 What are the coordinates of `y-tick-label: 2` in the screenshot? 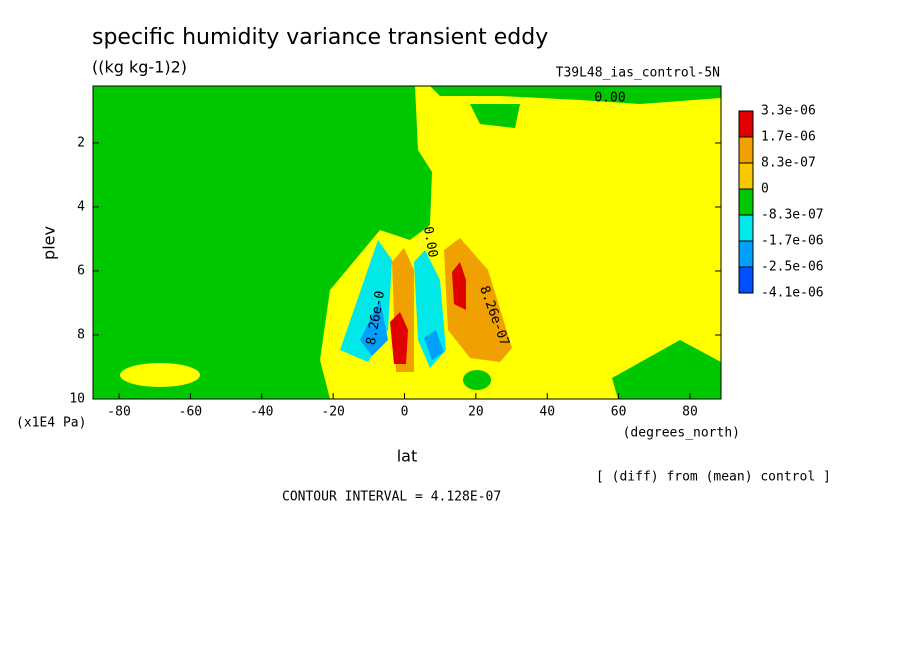 It's located at (81, 142).